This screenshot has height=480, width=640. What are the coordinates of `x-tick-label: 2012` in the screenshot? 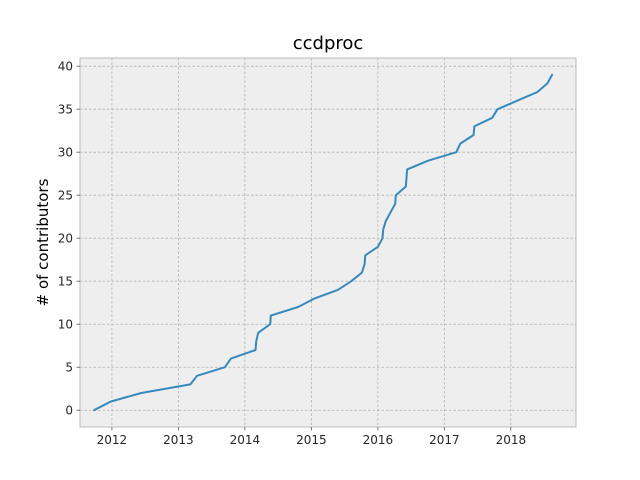 It's located at (112, 440).